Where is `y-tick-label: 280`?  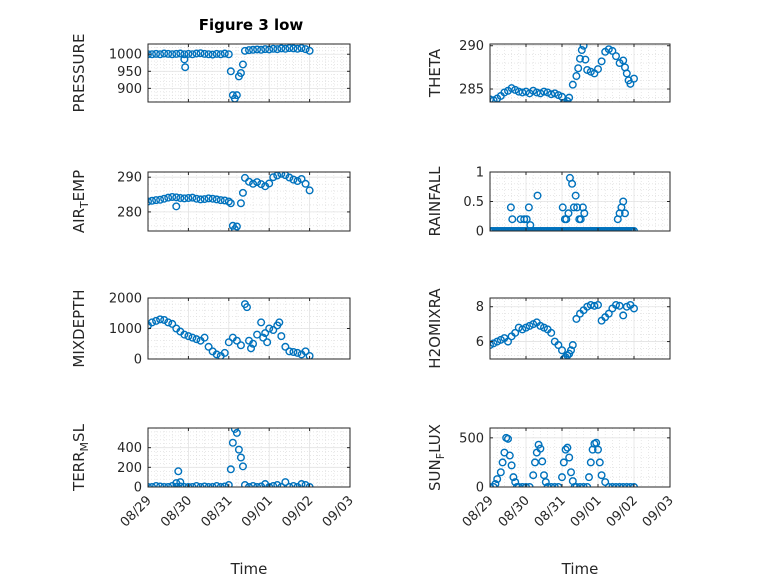
y-tick-label: 280 is located at coordinates (129, 212).